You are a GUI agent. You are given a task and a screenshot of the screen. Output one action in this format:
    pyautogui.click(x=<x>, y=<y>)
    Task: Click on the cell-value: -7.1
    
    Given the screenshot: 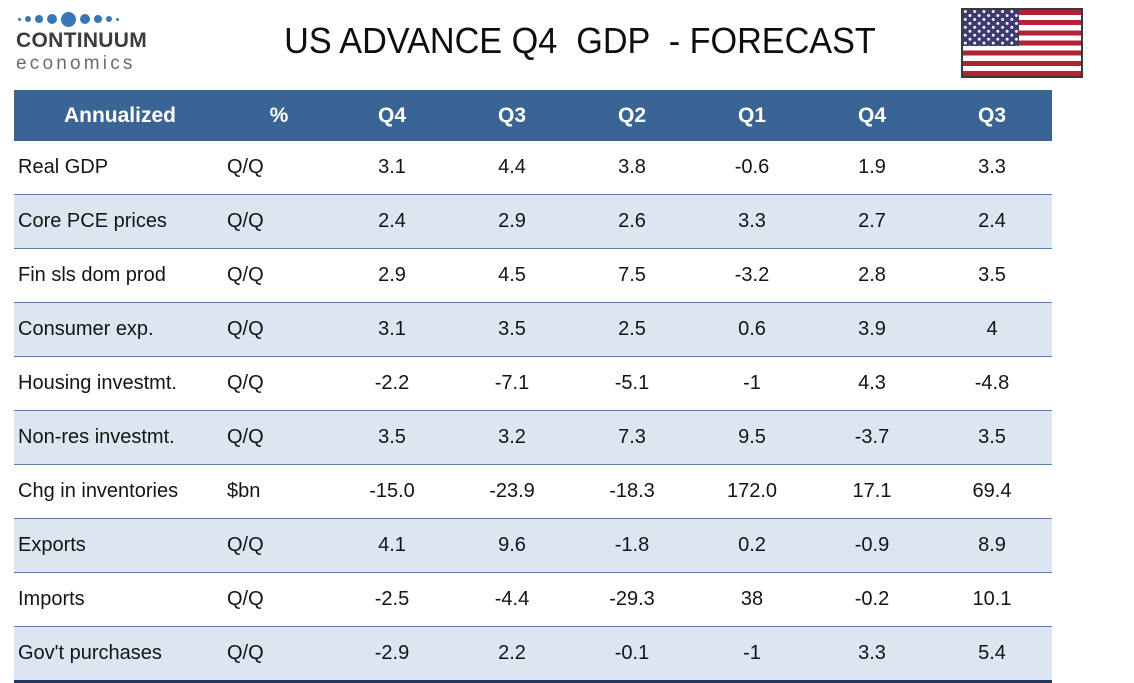 What is the action you would take?
    pyautogui.click(x=512, y=383)
    